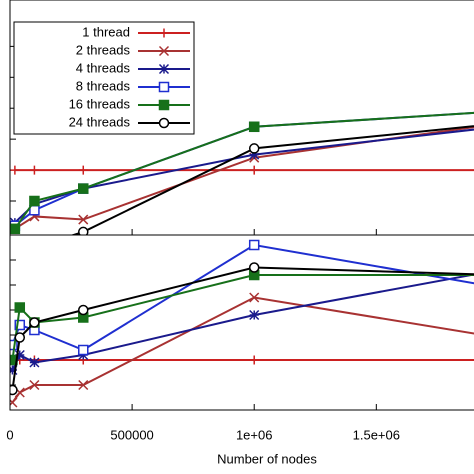  I want to click on legend-label: 1 thread, so click(106, 31).